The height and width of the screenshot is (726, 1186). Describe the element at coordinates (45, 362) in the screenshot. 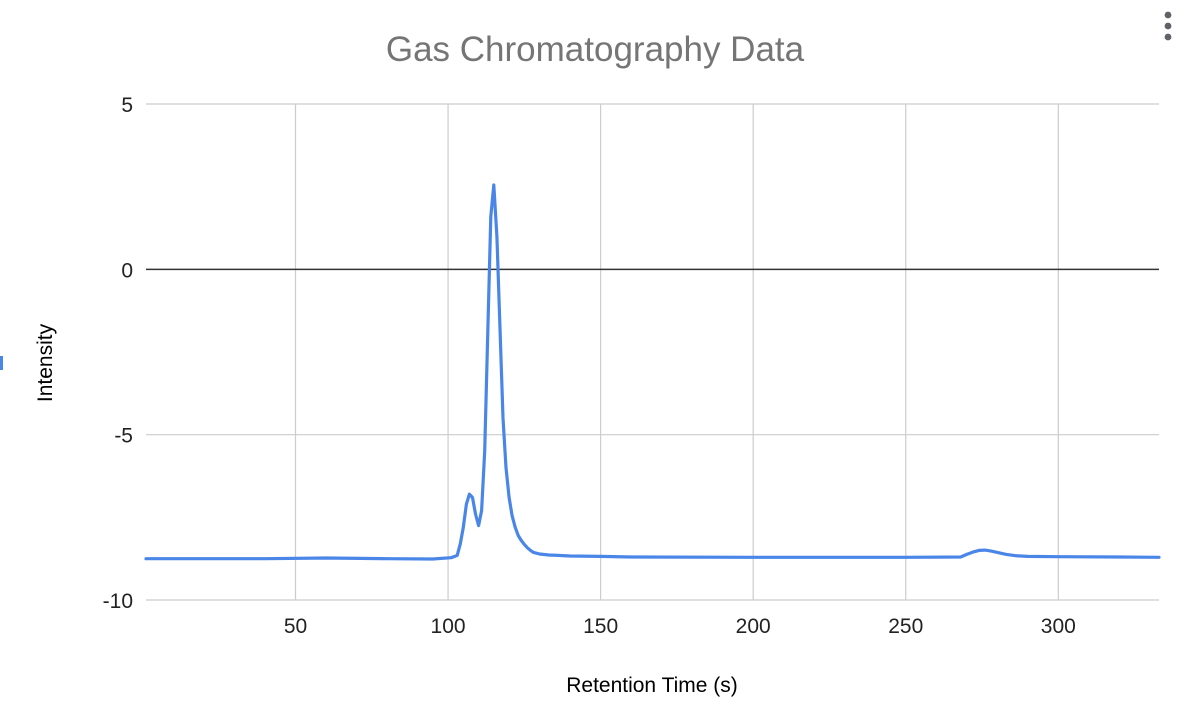

I see `y-axis-label: Intensity` at that location.